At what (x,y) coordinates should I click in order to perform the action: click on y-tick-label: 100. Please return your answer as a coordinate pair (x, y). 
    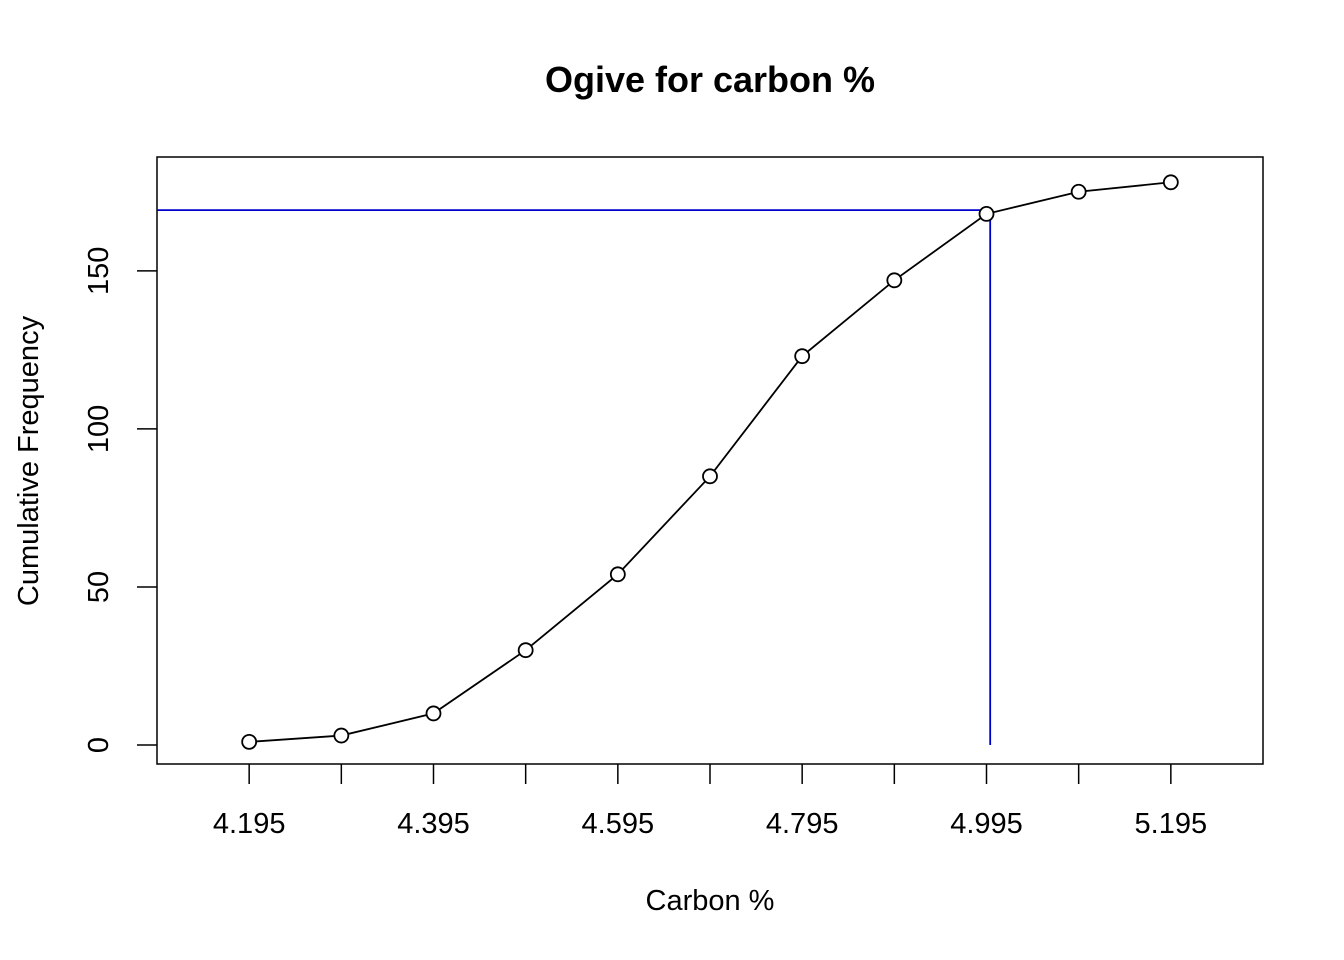
    Looking at the image, I should click on (99, 429).